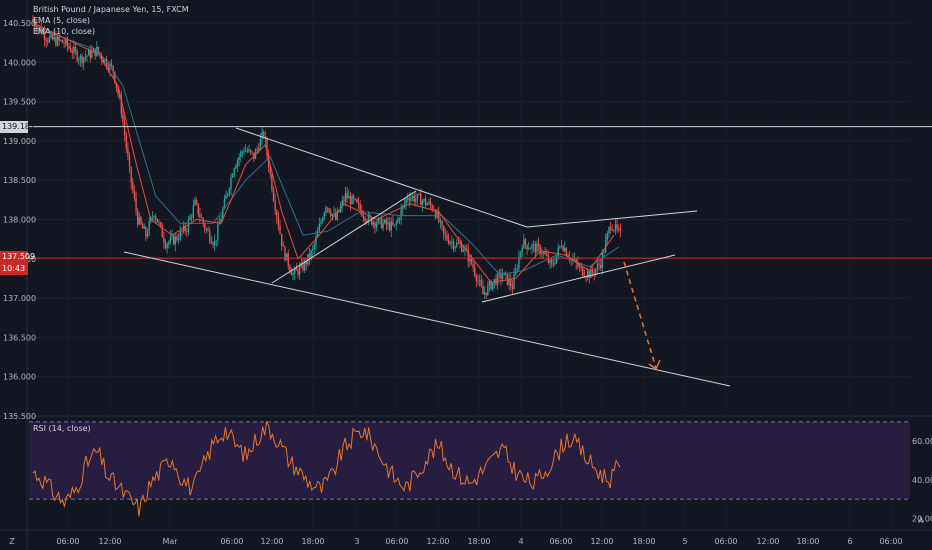  Describe the element at coordinates (612, 219) in the screenshot. I see `triangle-upper-line` at that location.